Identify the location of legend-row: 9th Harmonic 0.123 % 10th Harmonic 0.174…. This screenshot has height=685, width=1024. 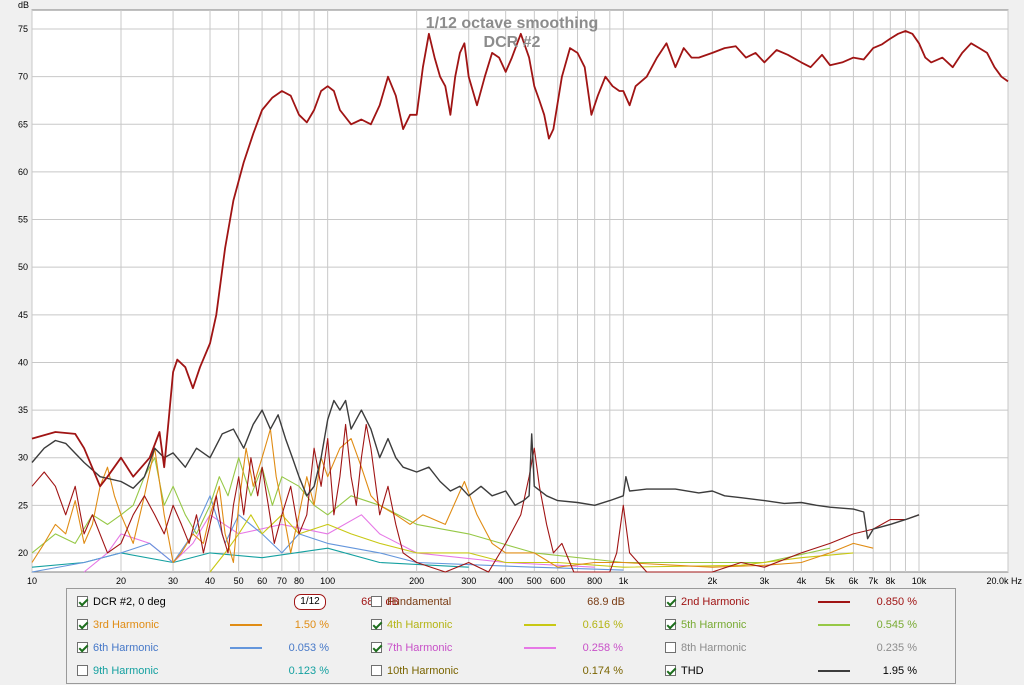
(511, 671).